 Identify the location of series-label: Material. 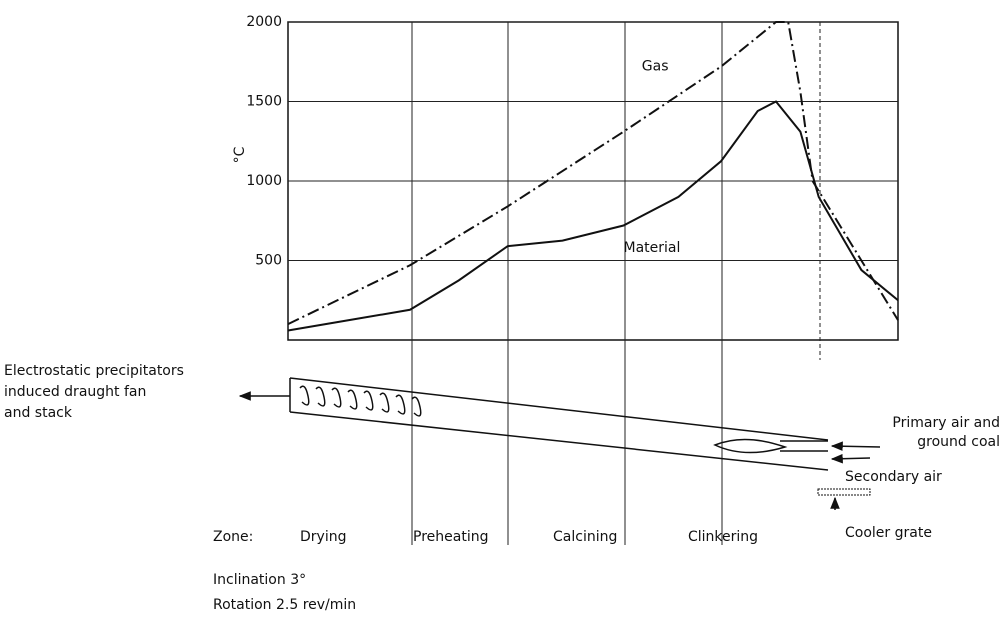
(652, 248).